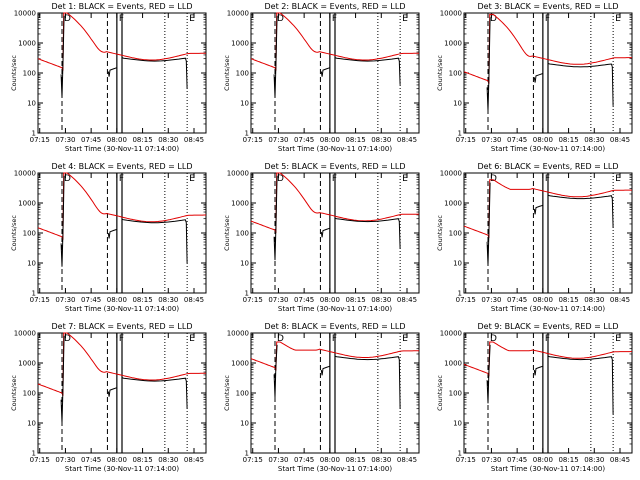 The width and height of the screenshot is (640, 480). What do you see at coordinates (548, 166) in the screenshot?
I see `panel-title: Det 6: BLACK = Events, RED = LLD` at bounding box center [548, 166].